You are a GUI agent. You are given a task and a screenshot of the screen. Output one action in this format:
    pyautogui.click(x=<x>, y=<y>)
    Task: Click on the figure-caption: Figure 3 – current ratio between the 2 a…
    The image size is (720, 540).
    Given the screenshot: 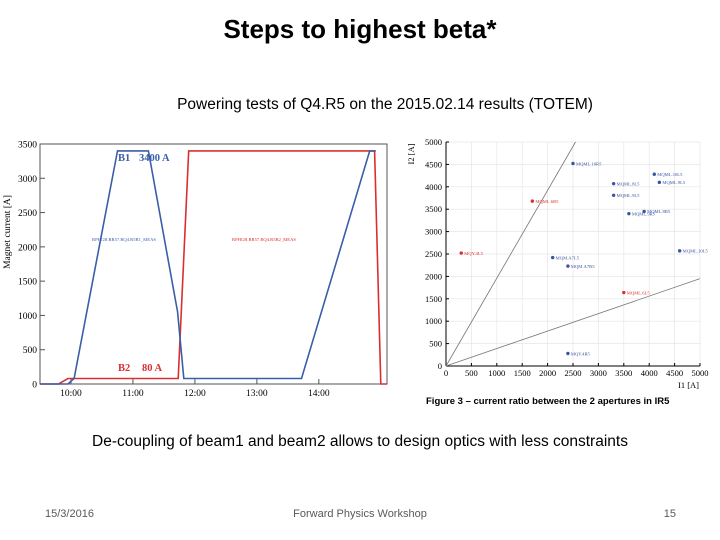 What is the action you would take?
    pyautogui.click(x=548, y=401)
    